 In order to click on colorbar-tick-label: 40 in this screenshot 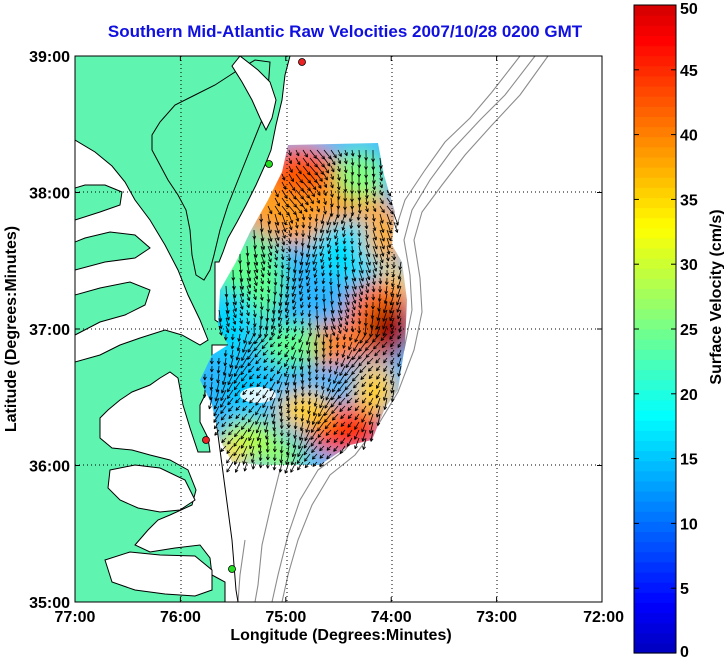, I will do `click(689, 136)`.